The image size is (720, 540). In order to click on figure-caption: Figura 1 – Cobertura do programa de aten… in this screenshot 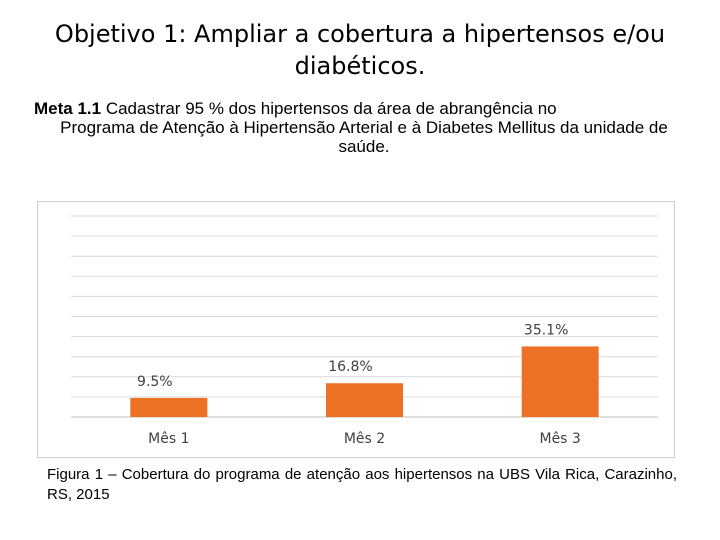, I will do `click(362, 484)`.